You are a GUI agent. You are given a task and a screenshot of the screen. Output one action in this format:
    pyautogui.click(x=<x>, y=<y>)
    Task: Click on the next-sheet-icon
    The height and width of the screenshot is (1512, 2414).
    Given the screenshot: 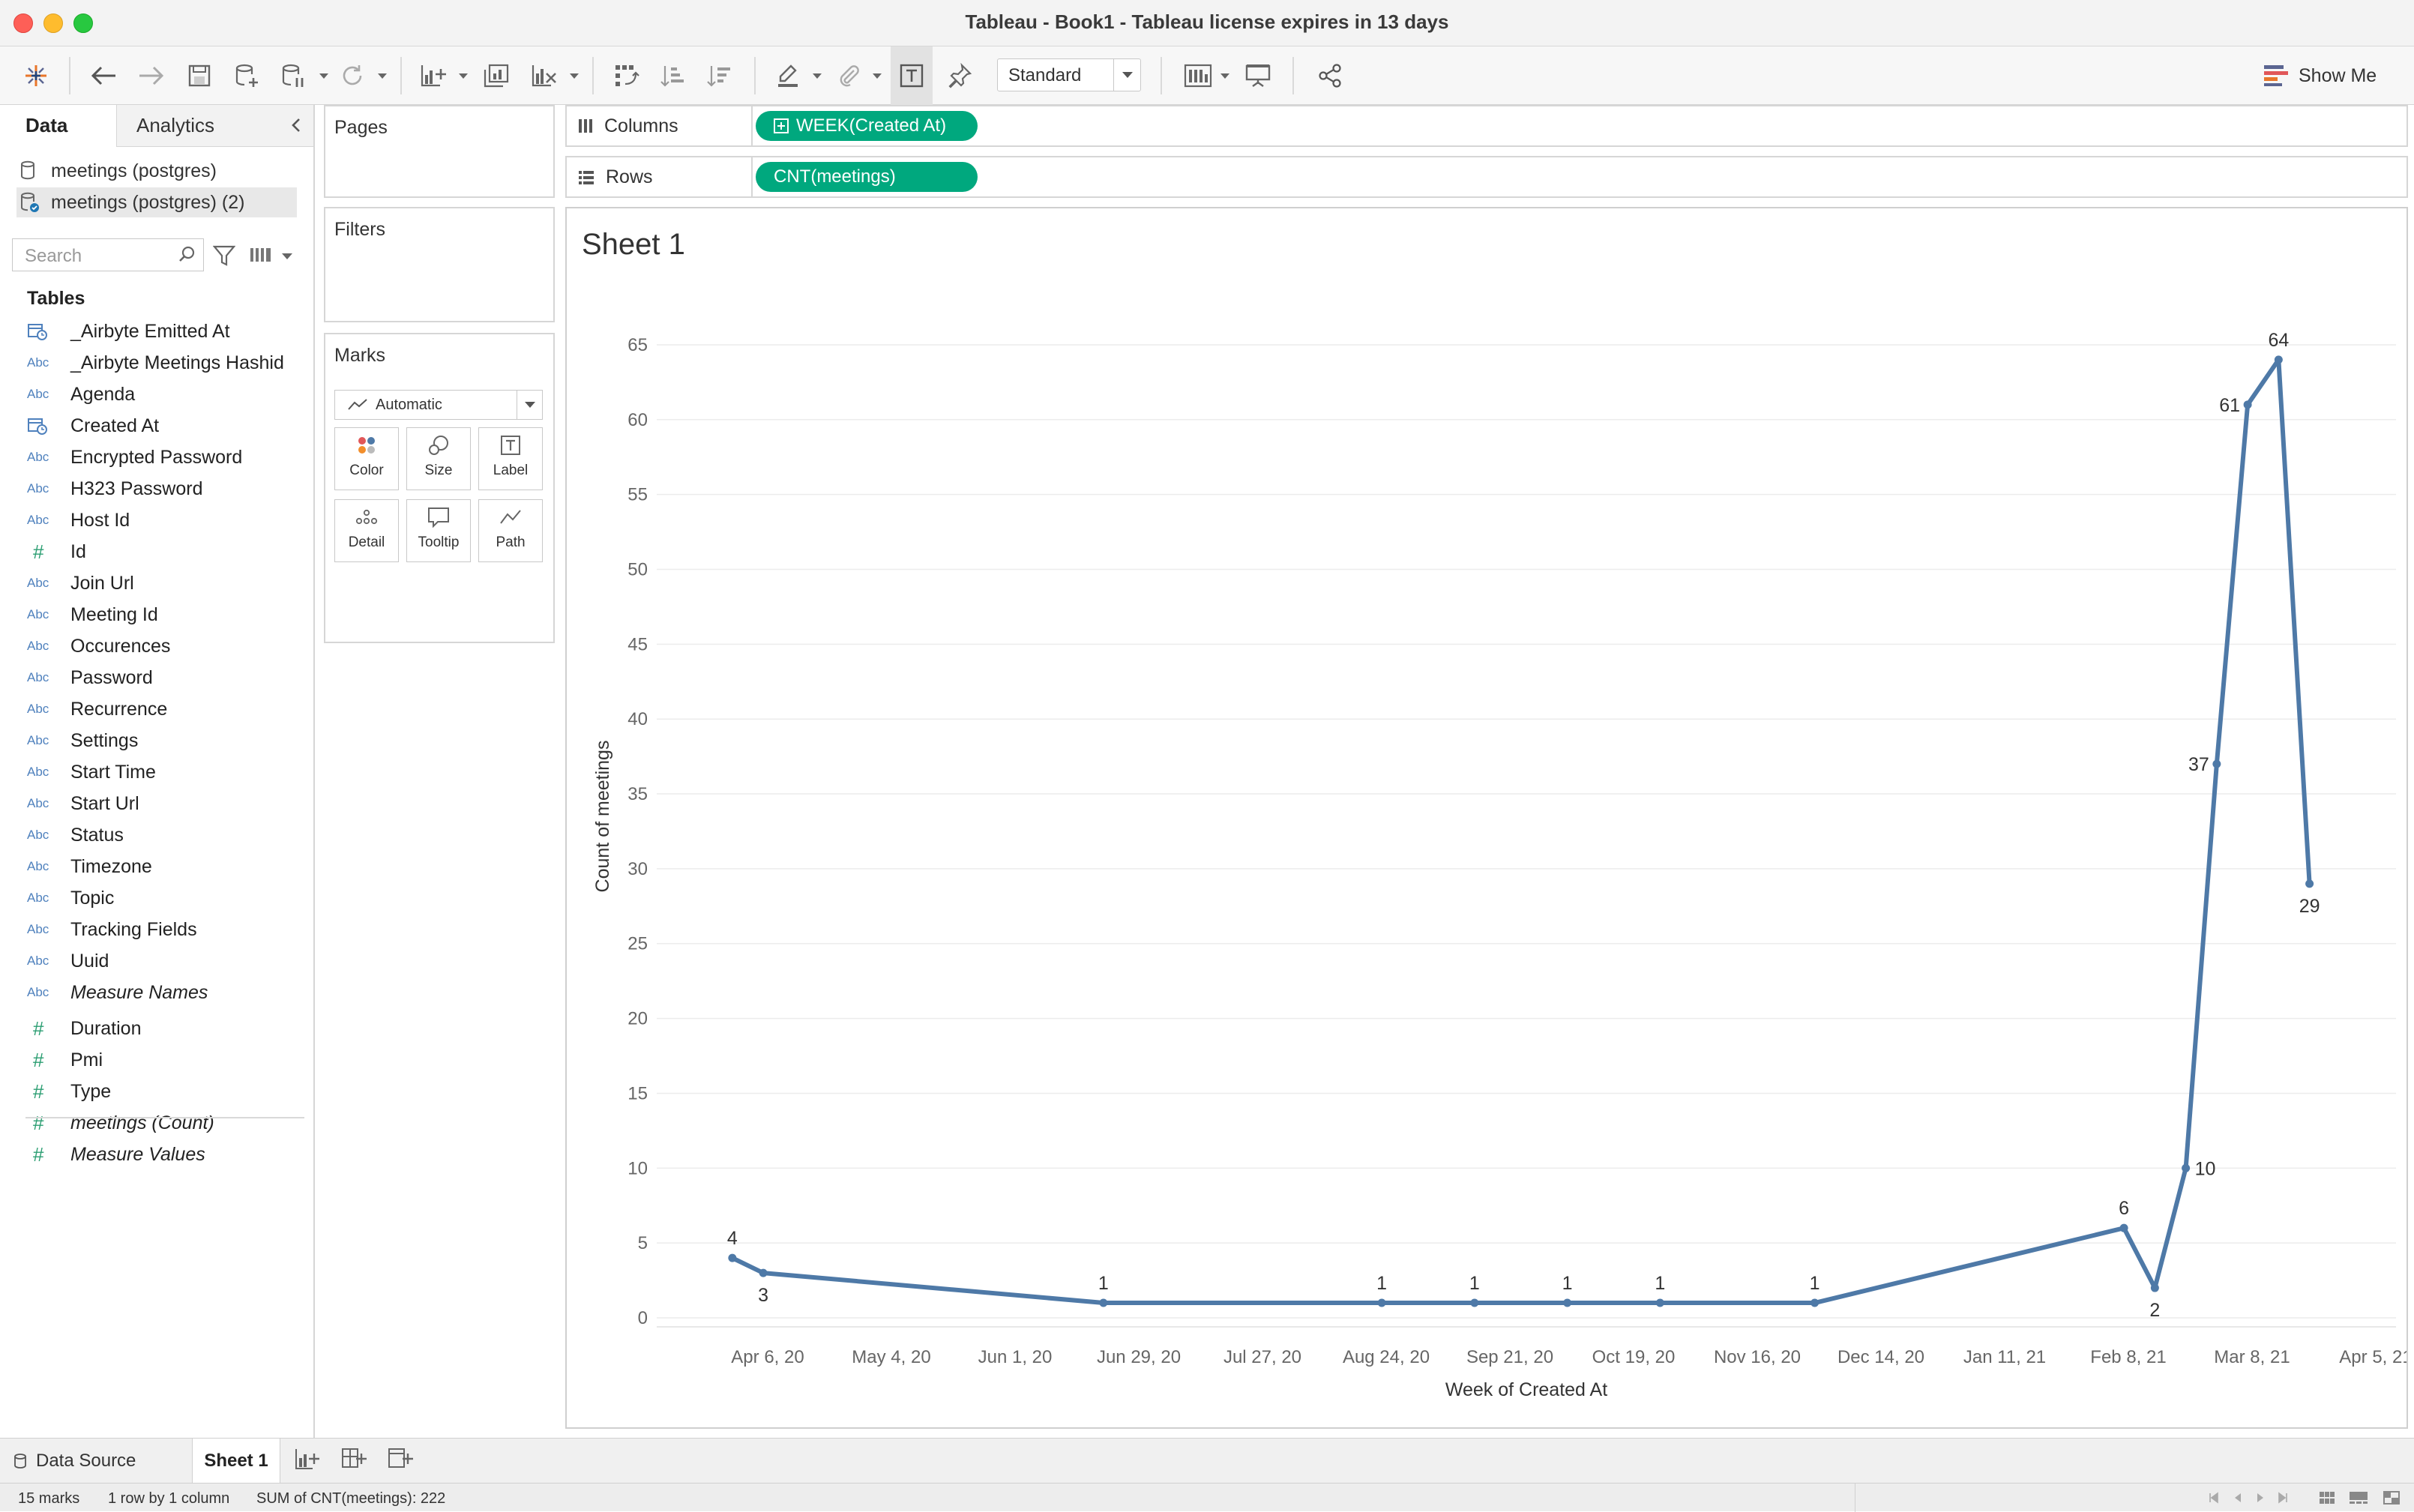 What is the action you would take?
    pyautogui.click(x=2260, y=1498)
    